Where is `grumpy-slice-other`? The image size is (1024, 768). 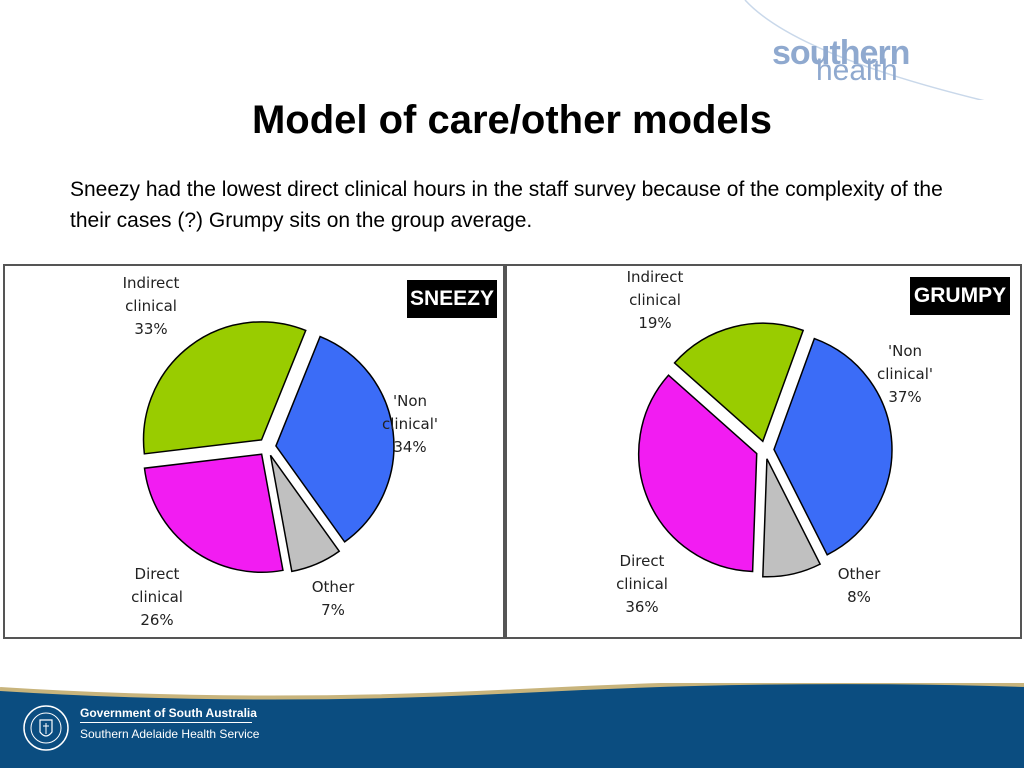
grumpy-slice-other is located at coordinates (792, 518).